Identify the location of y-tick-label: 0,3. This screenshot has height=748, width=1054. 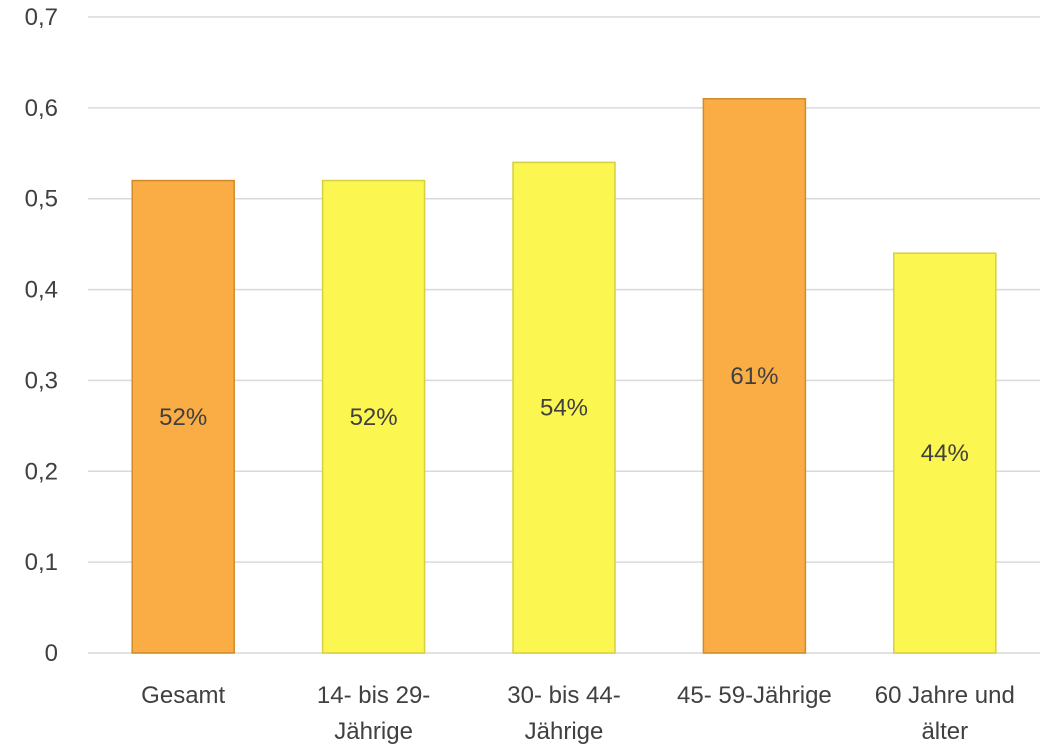
(41, 380).